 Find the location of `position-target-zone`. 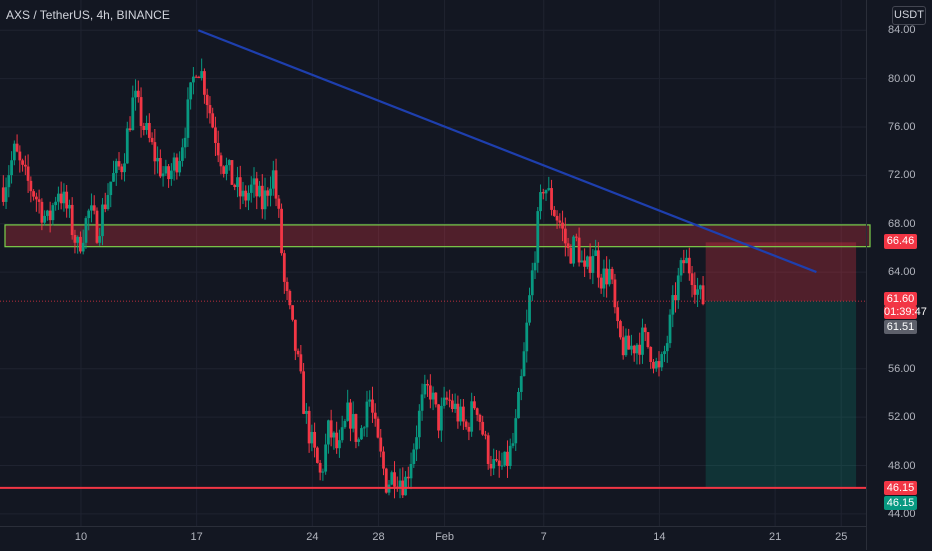

position-target-zone is located at coordinates (781, 394).